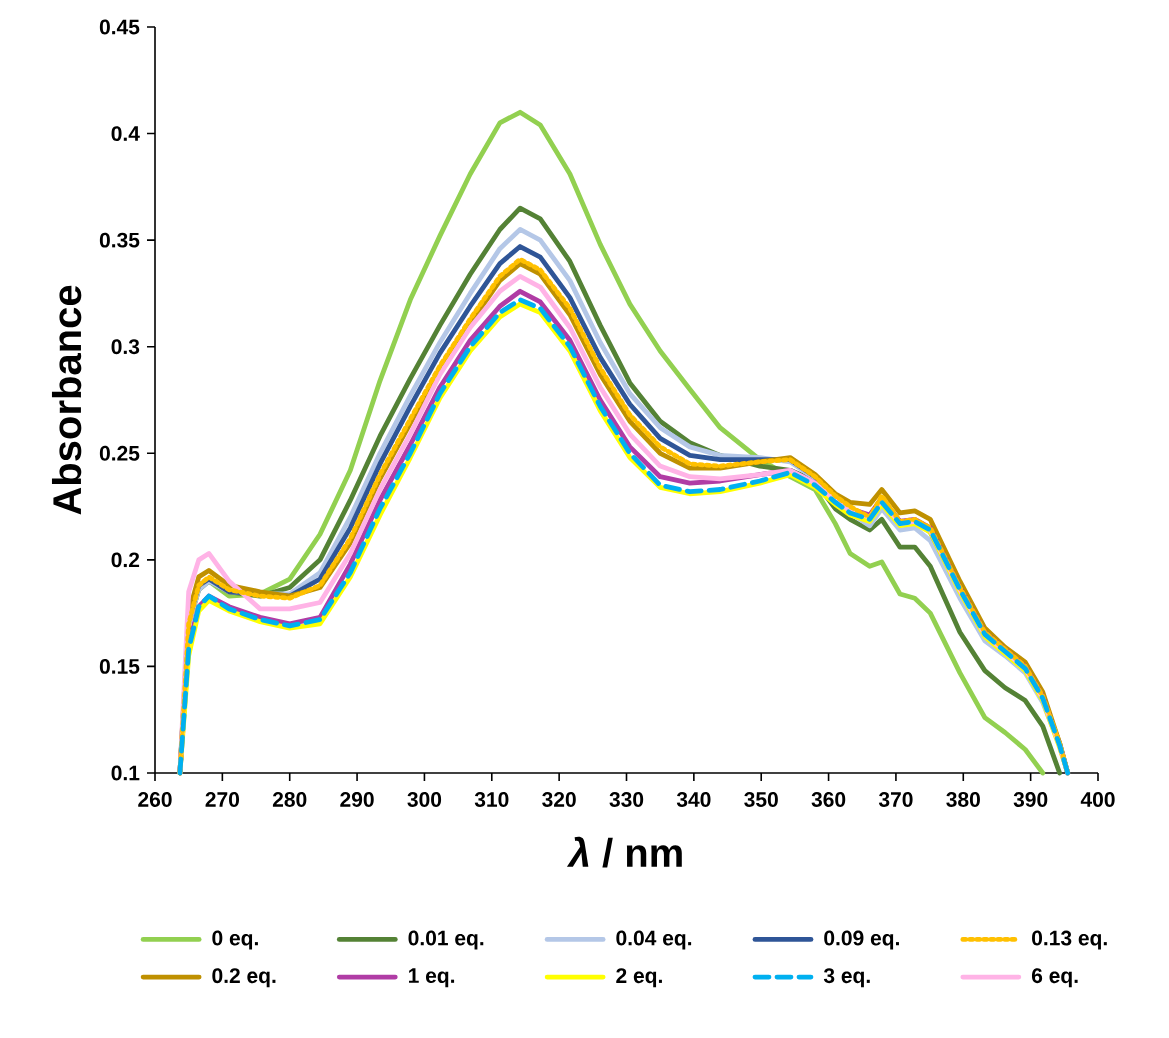 This screenshot has height=1038, width=1169. What do you see at coordinates (119, 666) in the screenshot?
I see `y-tick-label: 0.15` at bounding box center [119, 666].